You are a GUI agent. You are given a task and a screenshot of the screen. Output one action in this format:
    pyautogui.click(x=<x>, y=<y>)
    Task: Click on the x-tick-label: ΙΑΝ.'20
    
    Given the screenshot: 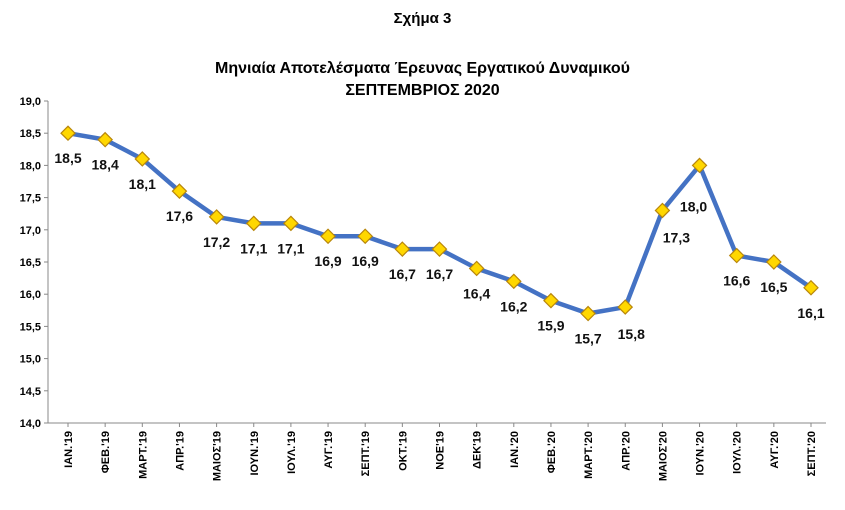 What is the action you would take?
    pyautogui.click(x=515, y=449)
    